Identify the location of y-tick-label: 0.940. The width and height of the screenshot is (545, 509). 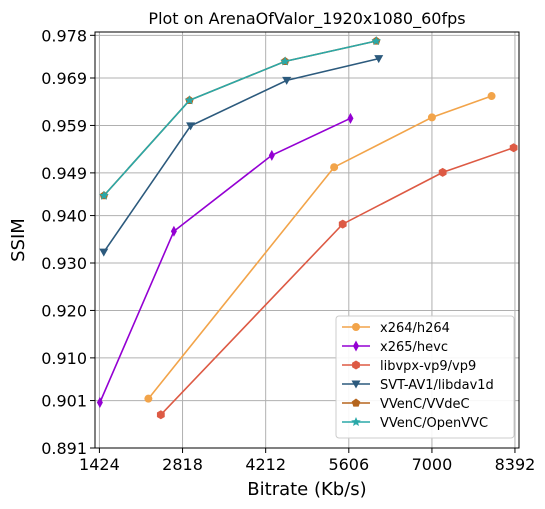
(64, 216).